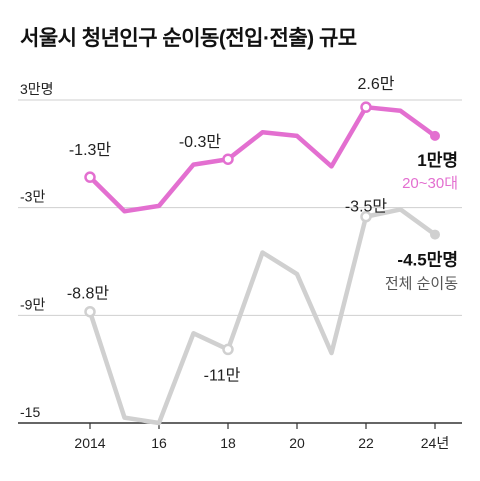 Image resolution: width=480 pixels, height=481 pixels. I want to click on x-tick-label: 16, so click(159, 443).